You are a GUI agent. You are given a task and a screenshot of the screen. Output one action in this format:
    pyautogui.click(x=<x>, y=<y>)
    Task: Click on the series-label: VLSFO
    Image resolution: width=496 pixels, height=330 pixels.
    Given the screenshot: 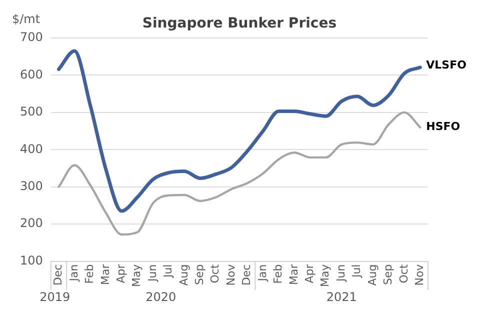 What is the action you would take?
    pyautogui.click(x=446, y=65)
    